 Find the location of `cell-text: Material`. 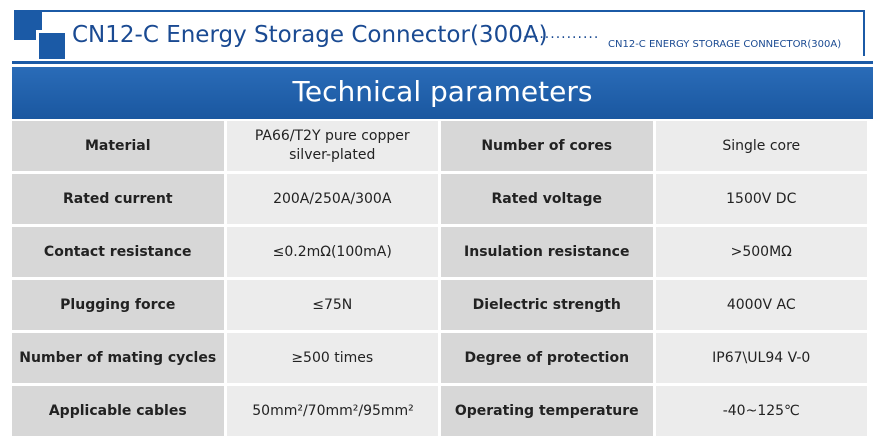

cell-text: Material is located at coordinates (117, 145).